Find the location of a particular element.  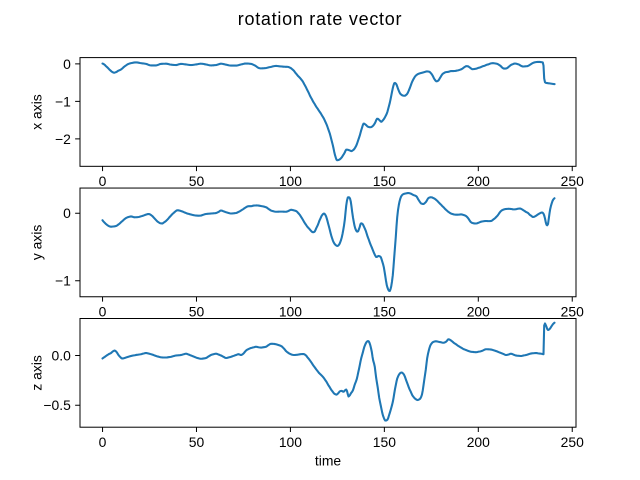

svg-text: x axis is located at coordinates (37, 112).